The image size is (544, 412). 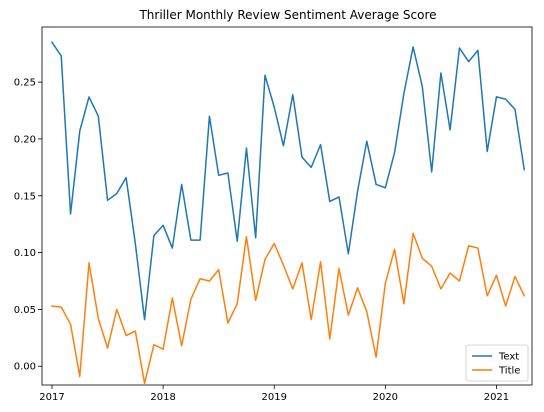 I want to click on legend-box, so click(x=497, y=363).